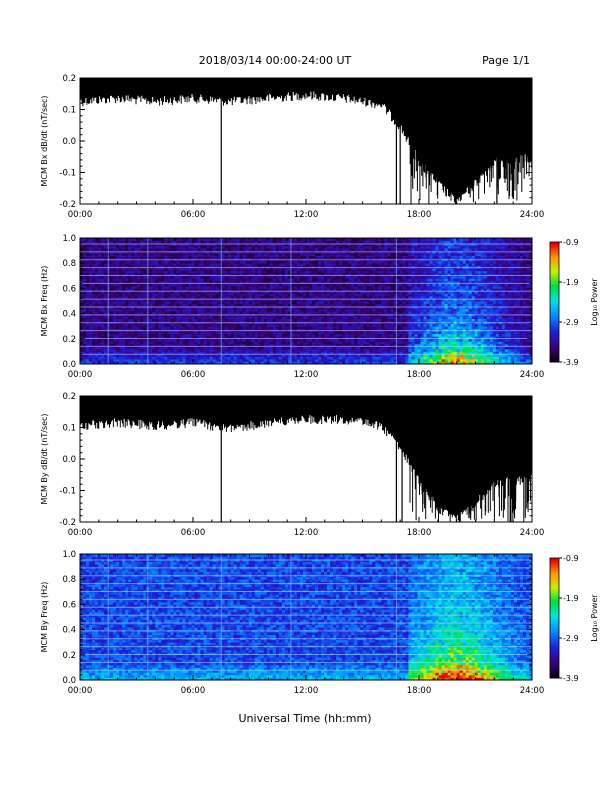 This screenshot has height=792, width=612. Describe the element at coordinates (506, 60) in the screenshot. I see `page-number: Page 1/1` at that location.